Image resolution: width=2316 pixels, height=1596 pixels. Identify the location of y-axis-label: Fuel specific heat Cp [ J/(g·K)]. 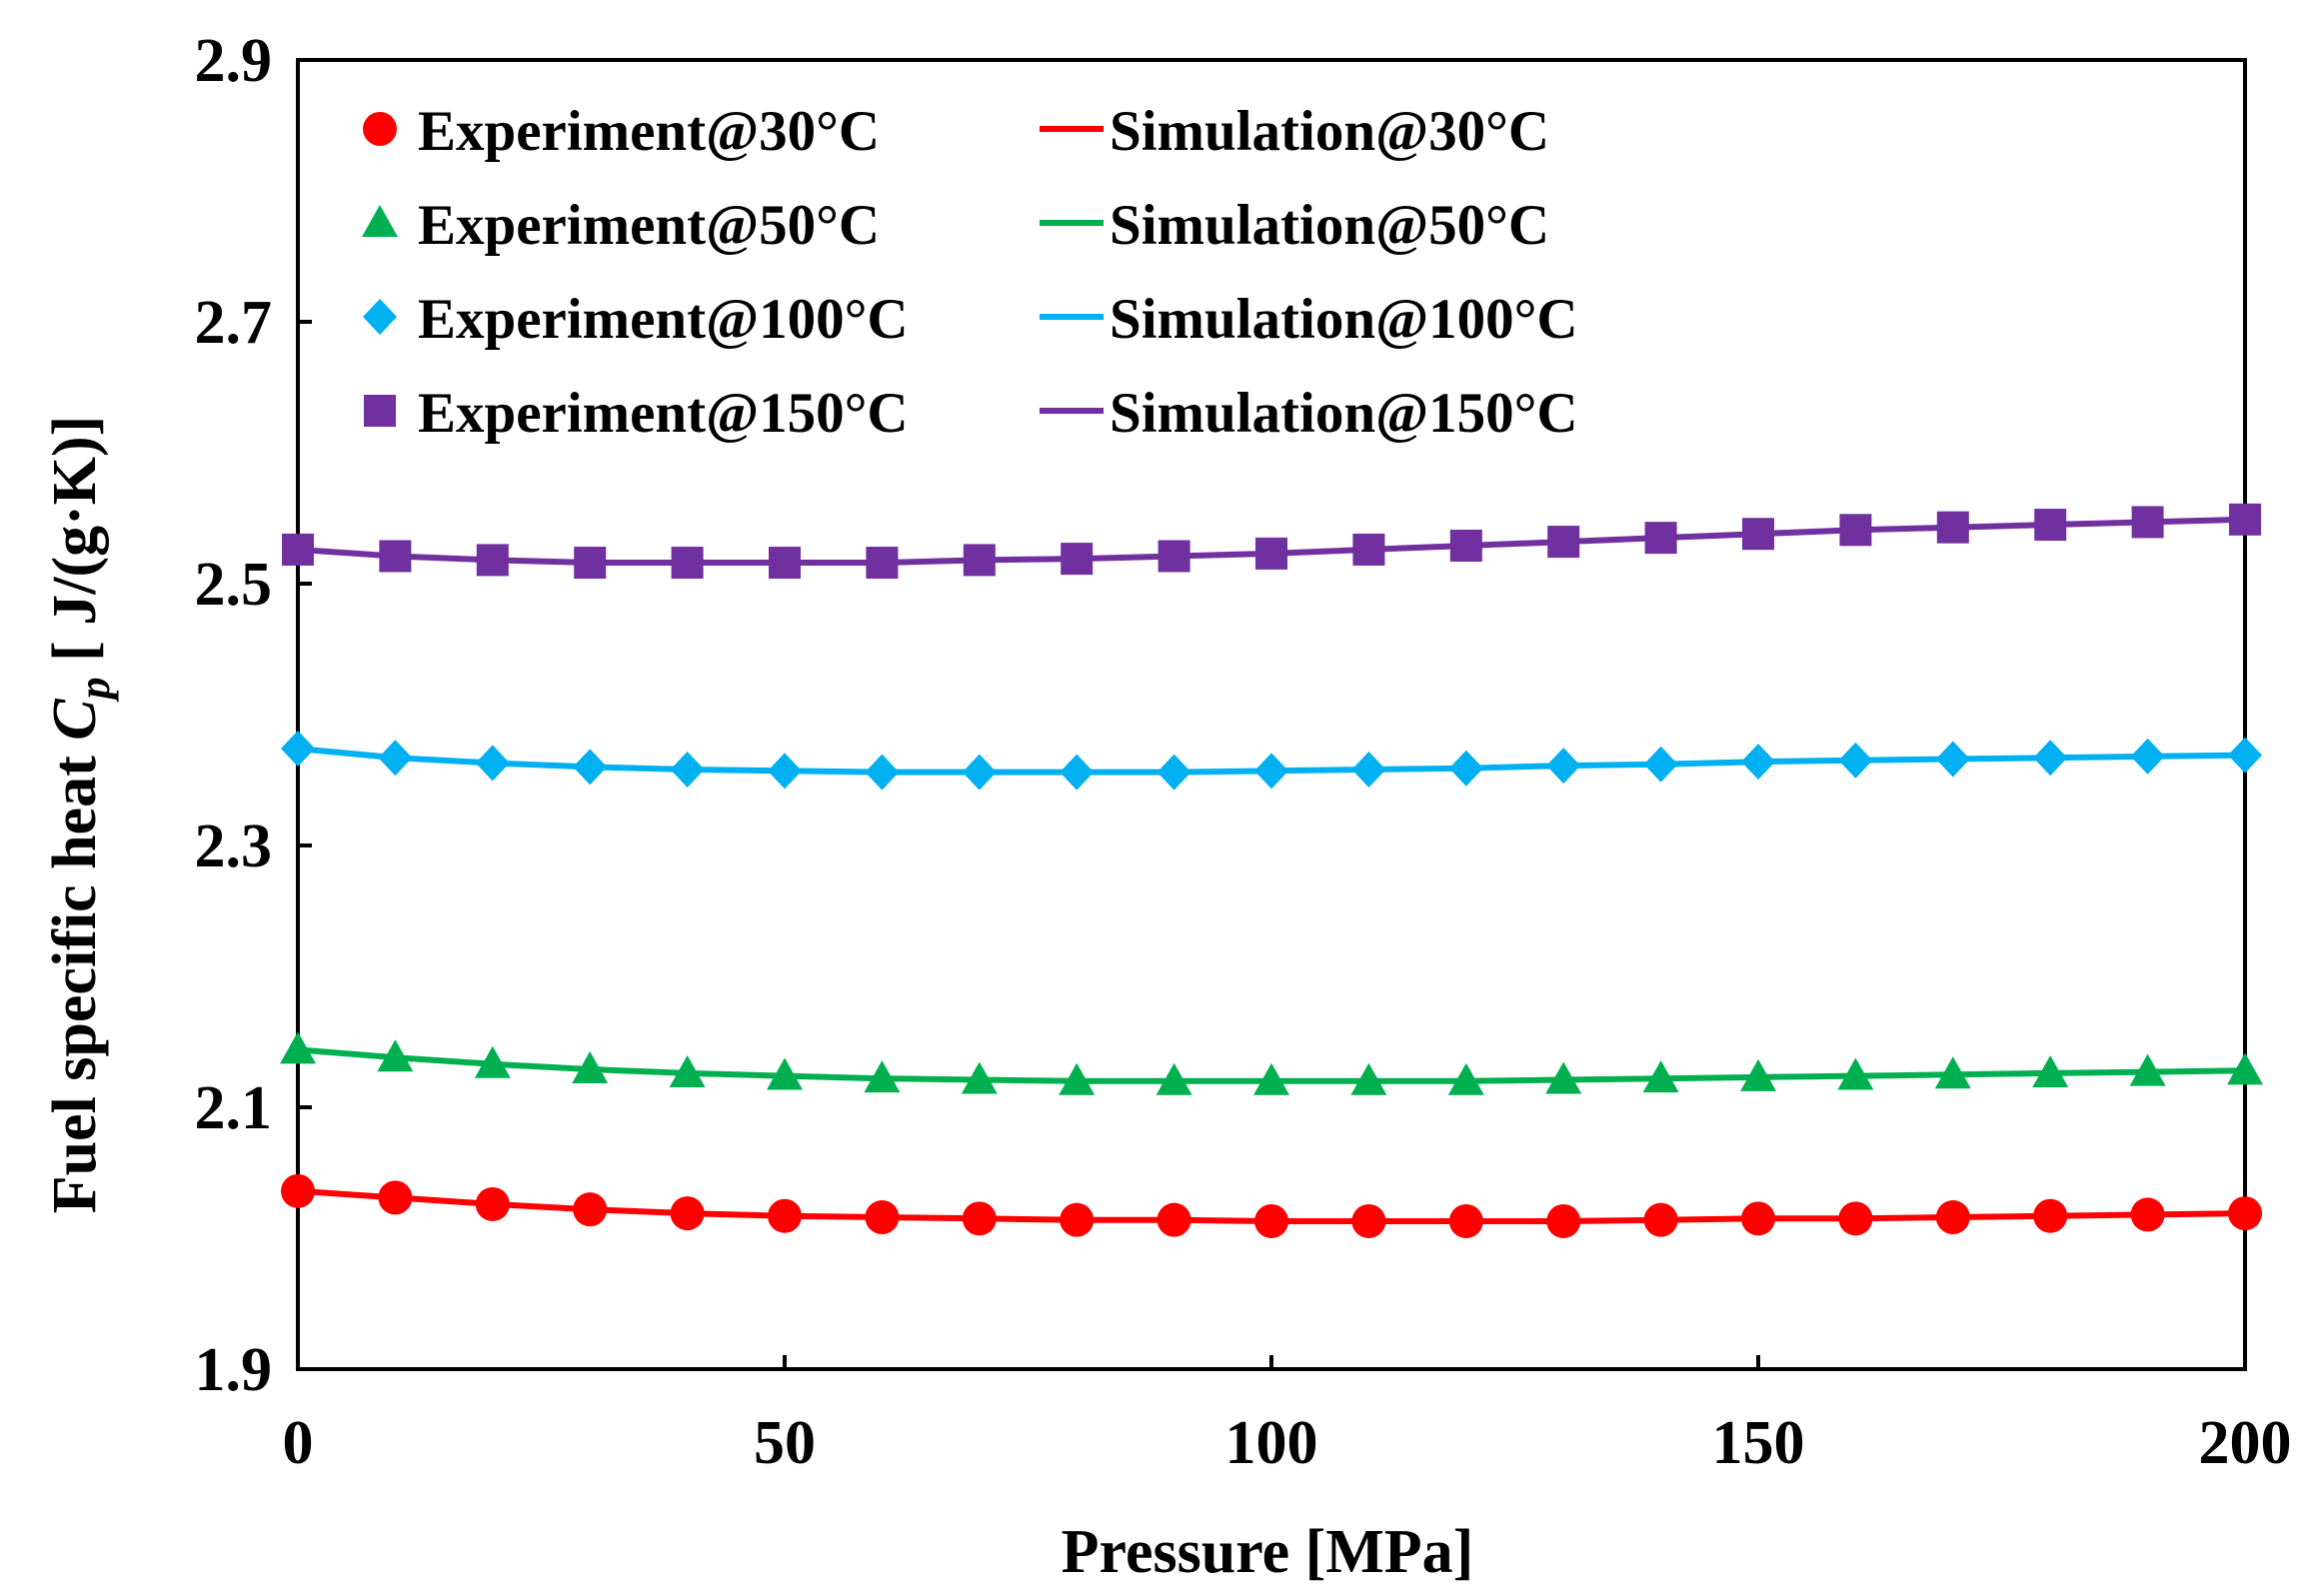
(80, 815).